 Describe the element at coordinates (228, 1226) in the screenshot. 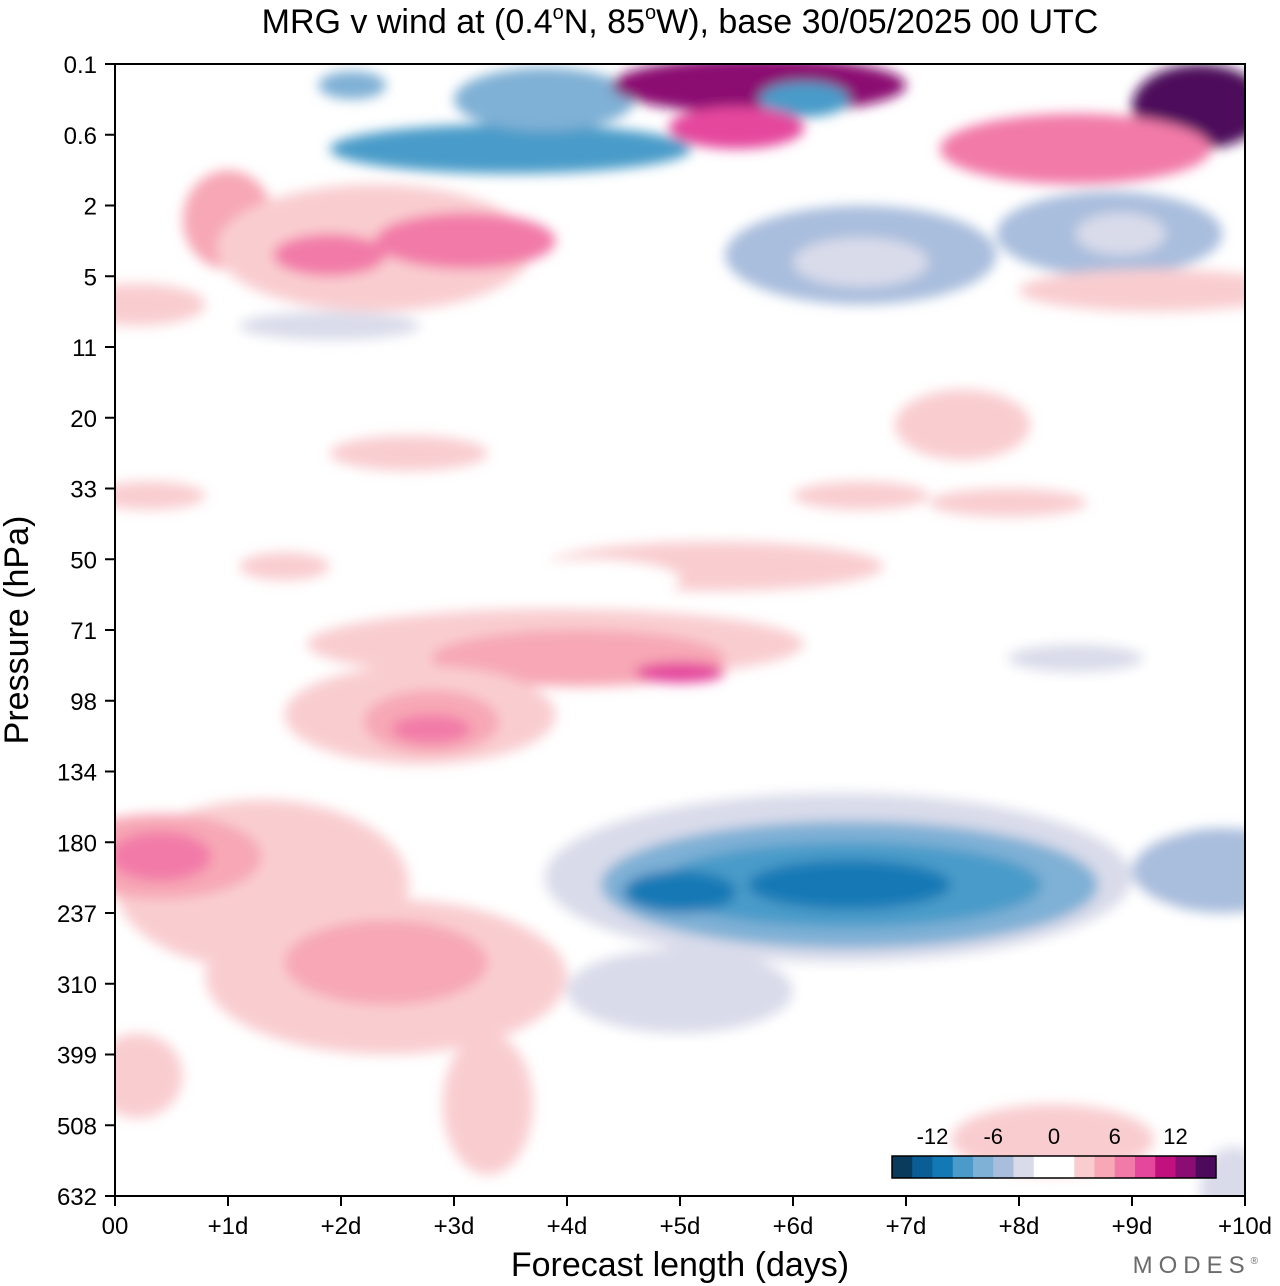

I see `x-tick-label: +1d` at that location.